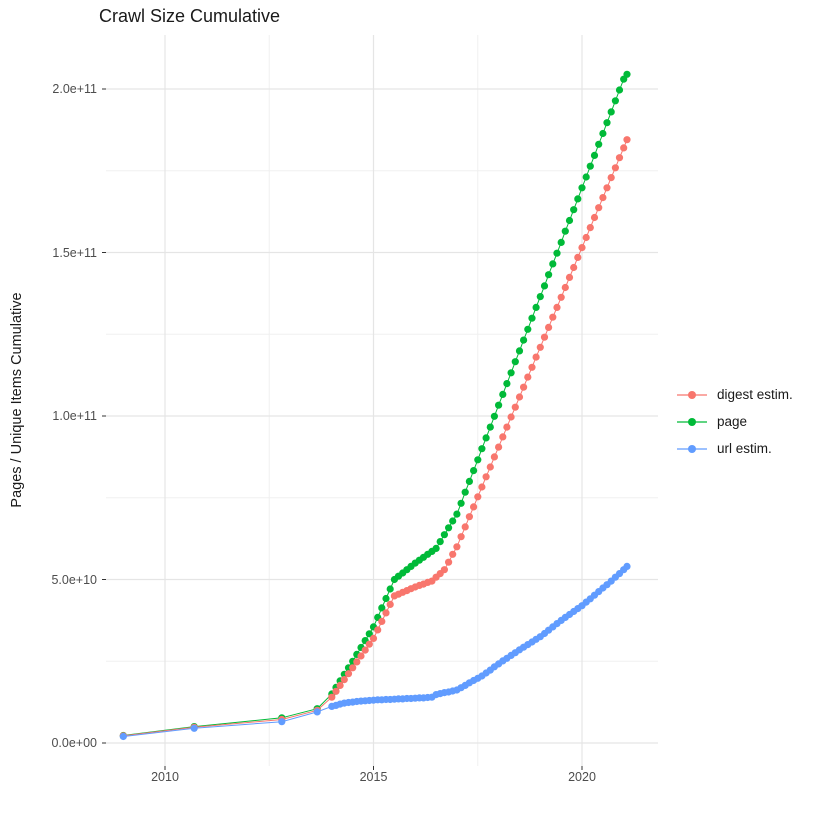 The height and width of the screenshot is (827, 826). I want to click on y-axis-title-text: Pages / Unique Items Cumulative, so click(17, 400).